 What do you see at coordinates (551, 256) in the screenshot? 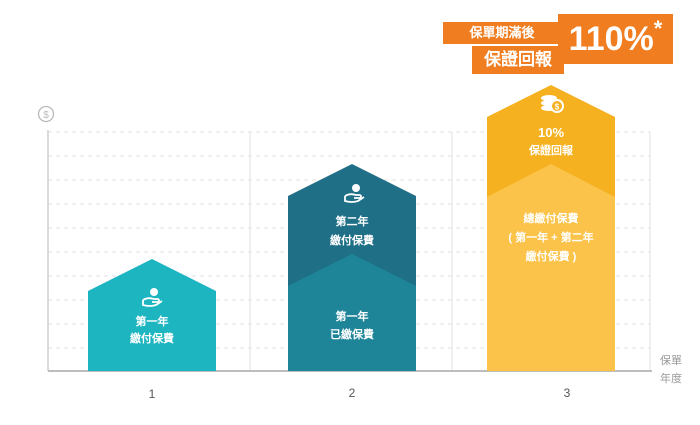
I see `bar3-bottom-label-line3: 繳付保費 )` at bounding box center [551, 256].